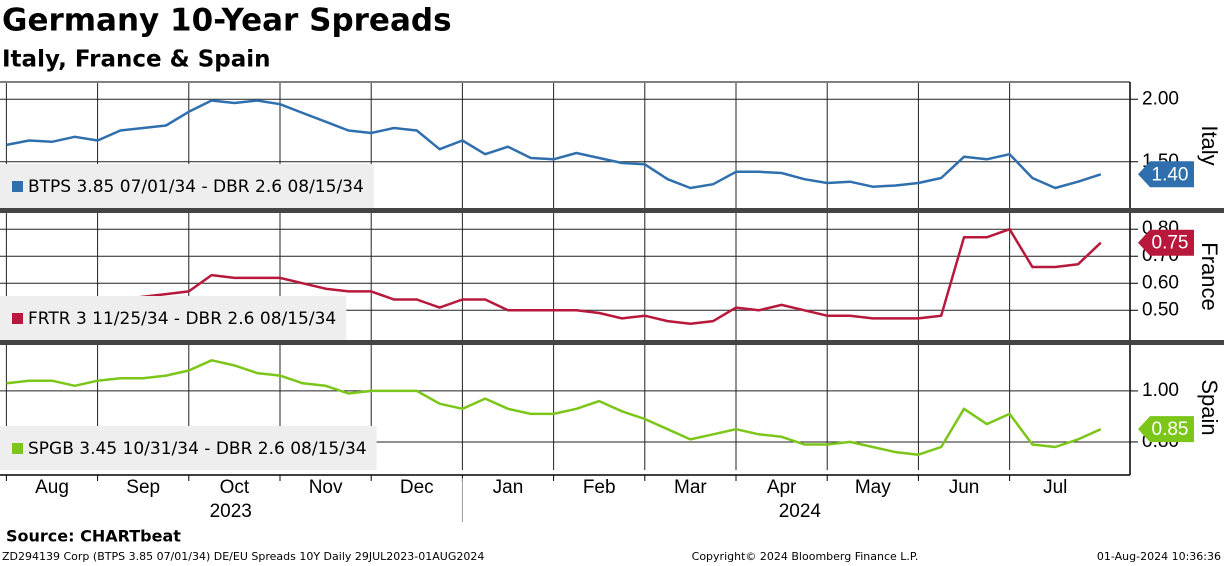 This screenshot has width=1224, height=566. What do you see at coordinates (231, 511) in the screenshot?
I see `year-label: 2023` at bounding box center [231, 511].